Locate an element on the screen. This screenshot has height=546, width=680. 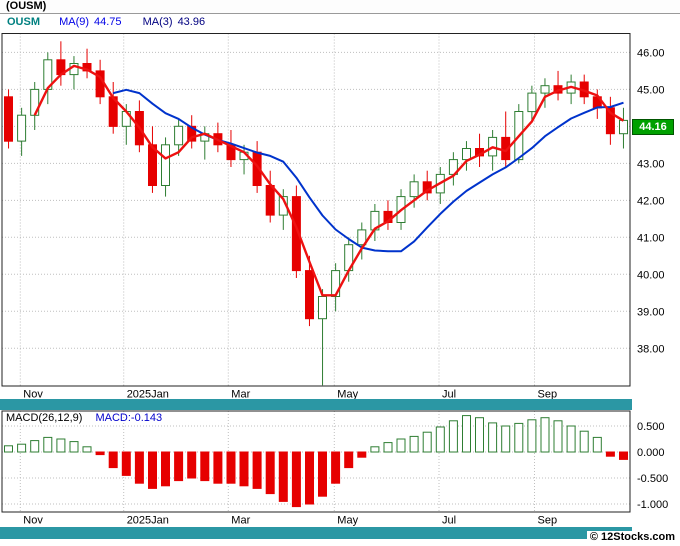
legend-ma3-value: 43.96 is located at coordinates (191, 22).